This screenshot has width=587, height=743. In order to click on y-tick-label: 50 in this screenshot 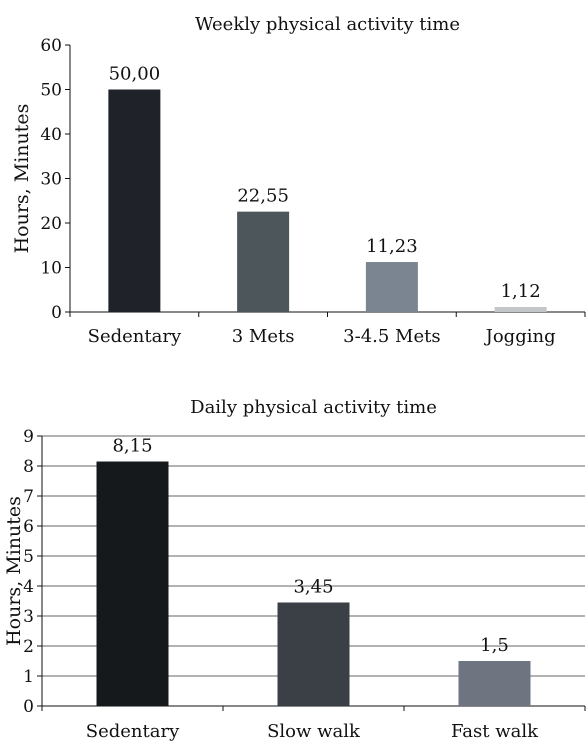, I will do `click(51, 91)`.